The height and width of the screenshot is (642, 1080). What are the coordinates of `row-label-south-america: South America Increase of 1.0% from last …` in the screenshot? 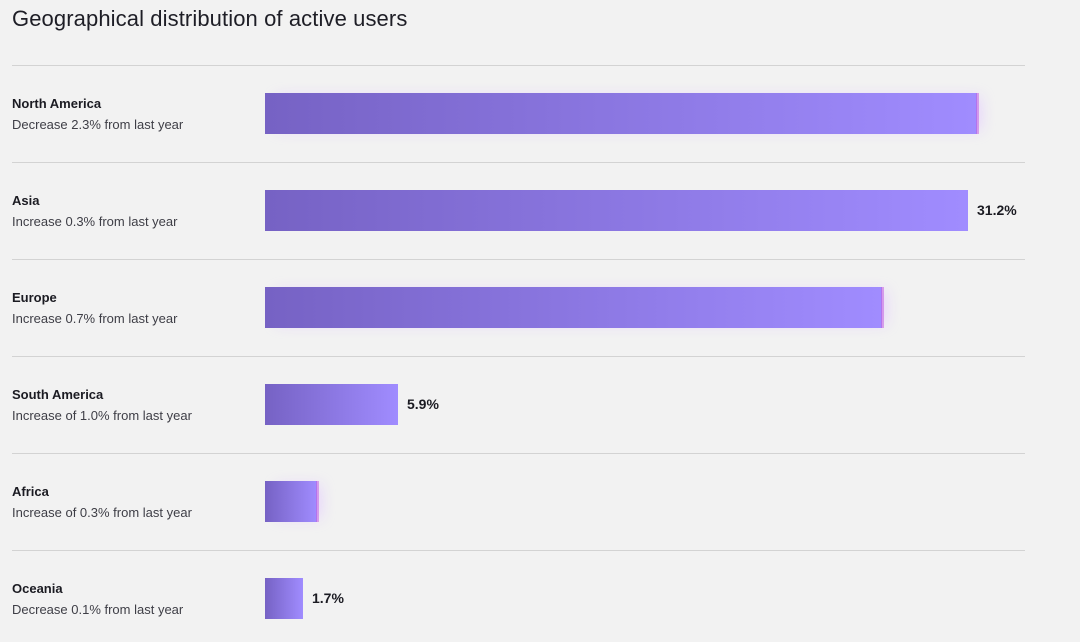 It's located at (132, 405).